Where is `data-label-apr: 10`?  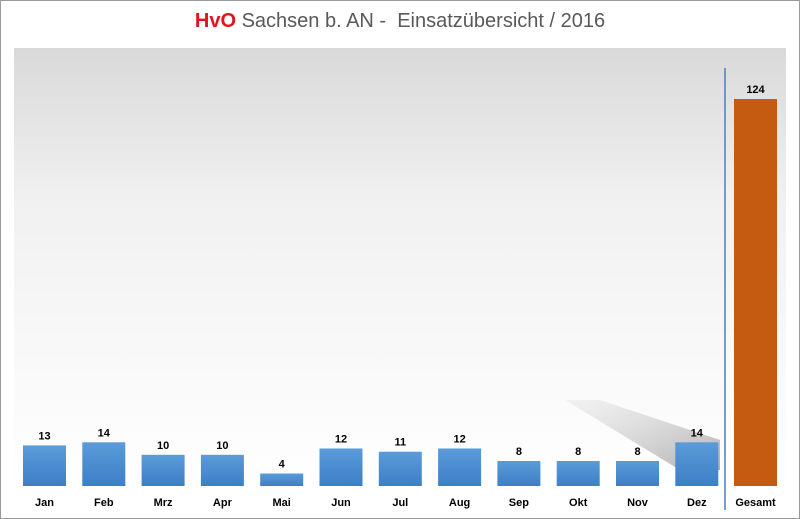
data-label-apr: 10 is located at coordinates (222, 446).